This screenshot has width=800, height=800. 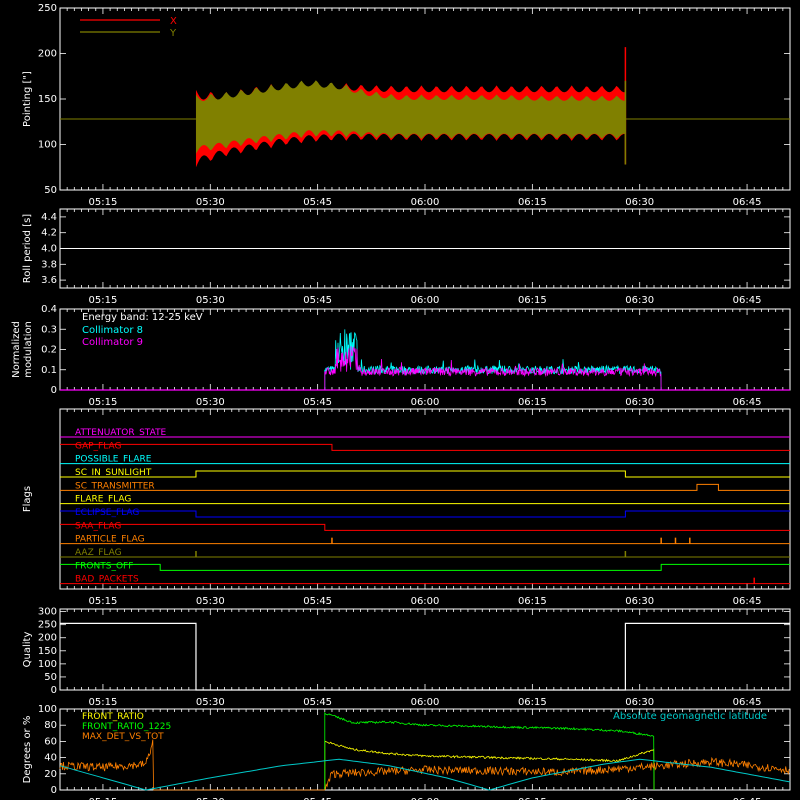 I want to click on quality-ytick-label: 0, so click(x=54, y=690).